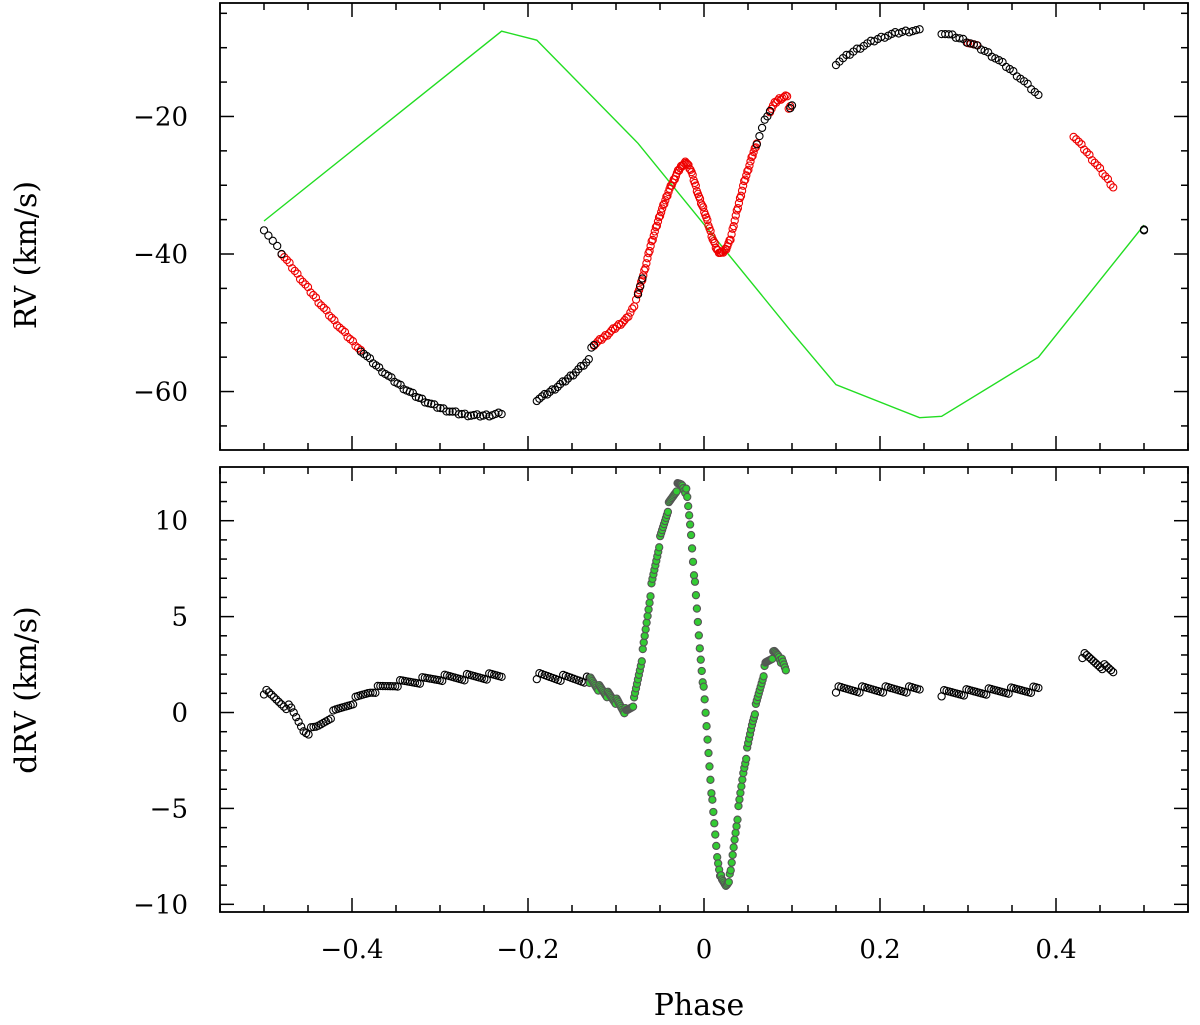 The width and height of the screenshot is (1200, 1025). What do you see at coordinates (527, 950) in the screenshot?
I see `phase-x-tick-label: −0.2` at bounding box center [527, 950].